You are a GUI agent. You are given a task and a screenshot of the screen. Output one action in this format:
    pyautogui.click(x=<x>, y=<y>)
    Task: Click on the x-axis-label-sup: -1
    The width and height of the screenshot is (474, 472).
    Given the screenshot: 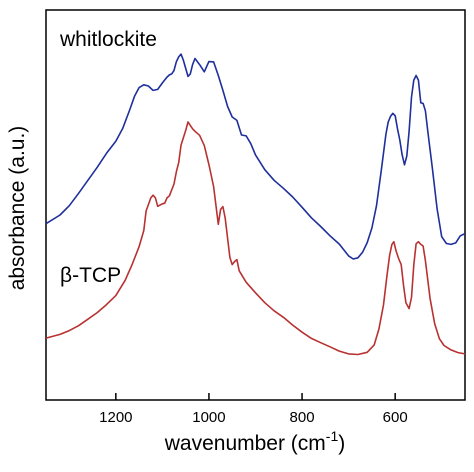 What is the action you would take?
    pyautogui.click(x=332, y=436)
    